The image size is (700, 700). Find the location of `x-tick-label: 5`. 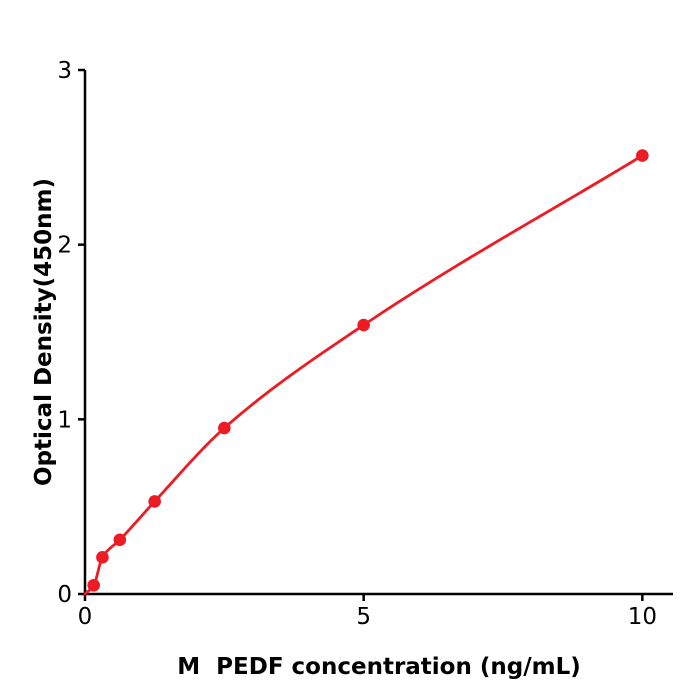

x-tick-label: 5 is located at coordinates (363, 617).